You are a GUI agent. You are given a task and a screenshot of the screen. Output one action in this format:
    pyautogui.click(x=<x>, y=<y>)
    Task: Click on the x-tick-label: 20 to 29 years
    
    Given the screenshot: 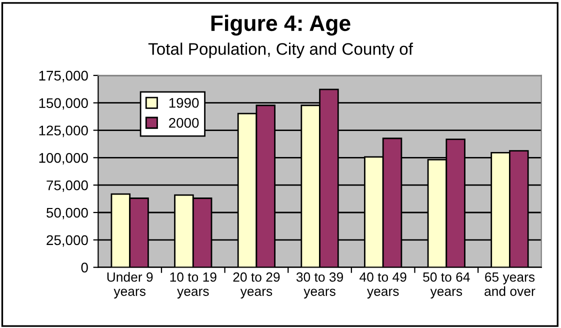 What is the action you would take?
    pyautogui.click(x=256, y=285)
    